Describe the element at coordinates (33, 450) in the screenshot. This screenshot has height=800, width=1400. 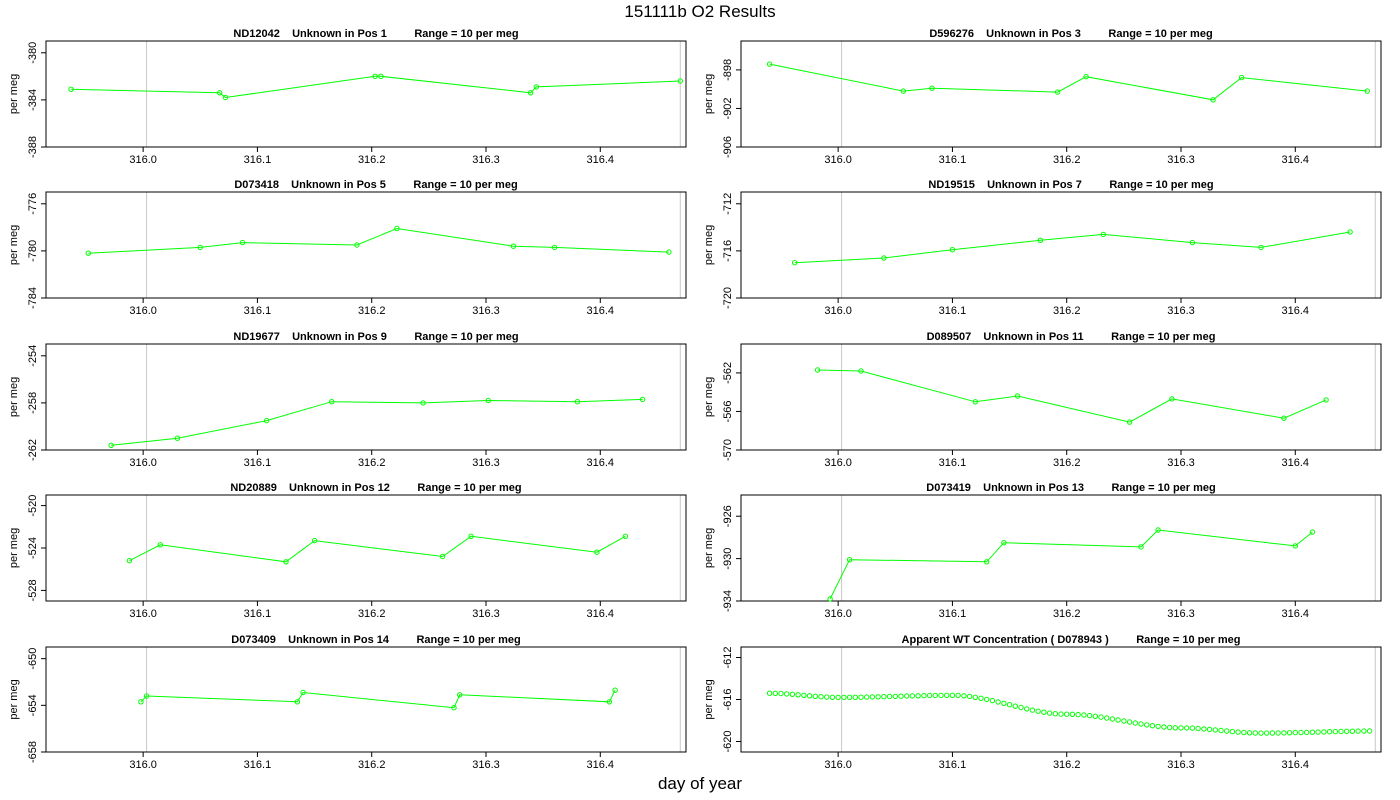
I see `y-tick-label: -262` at that location.